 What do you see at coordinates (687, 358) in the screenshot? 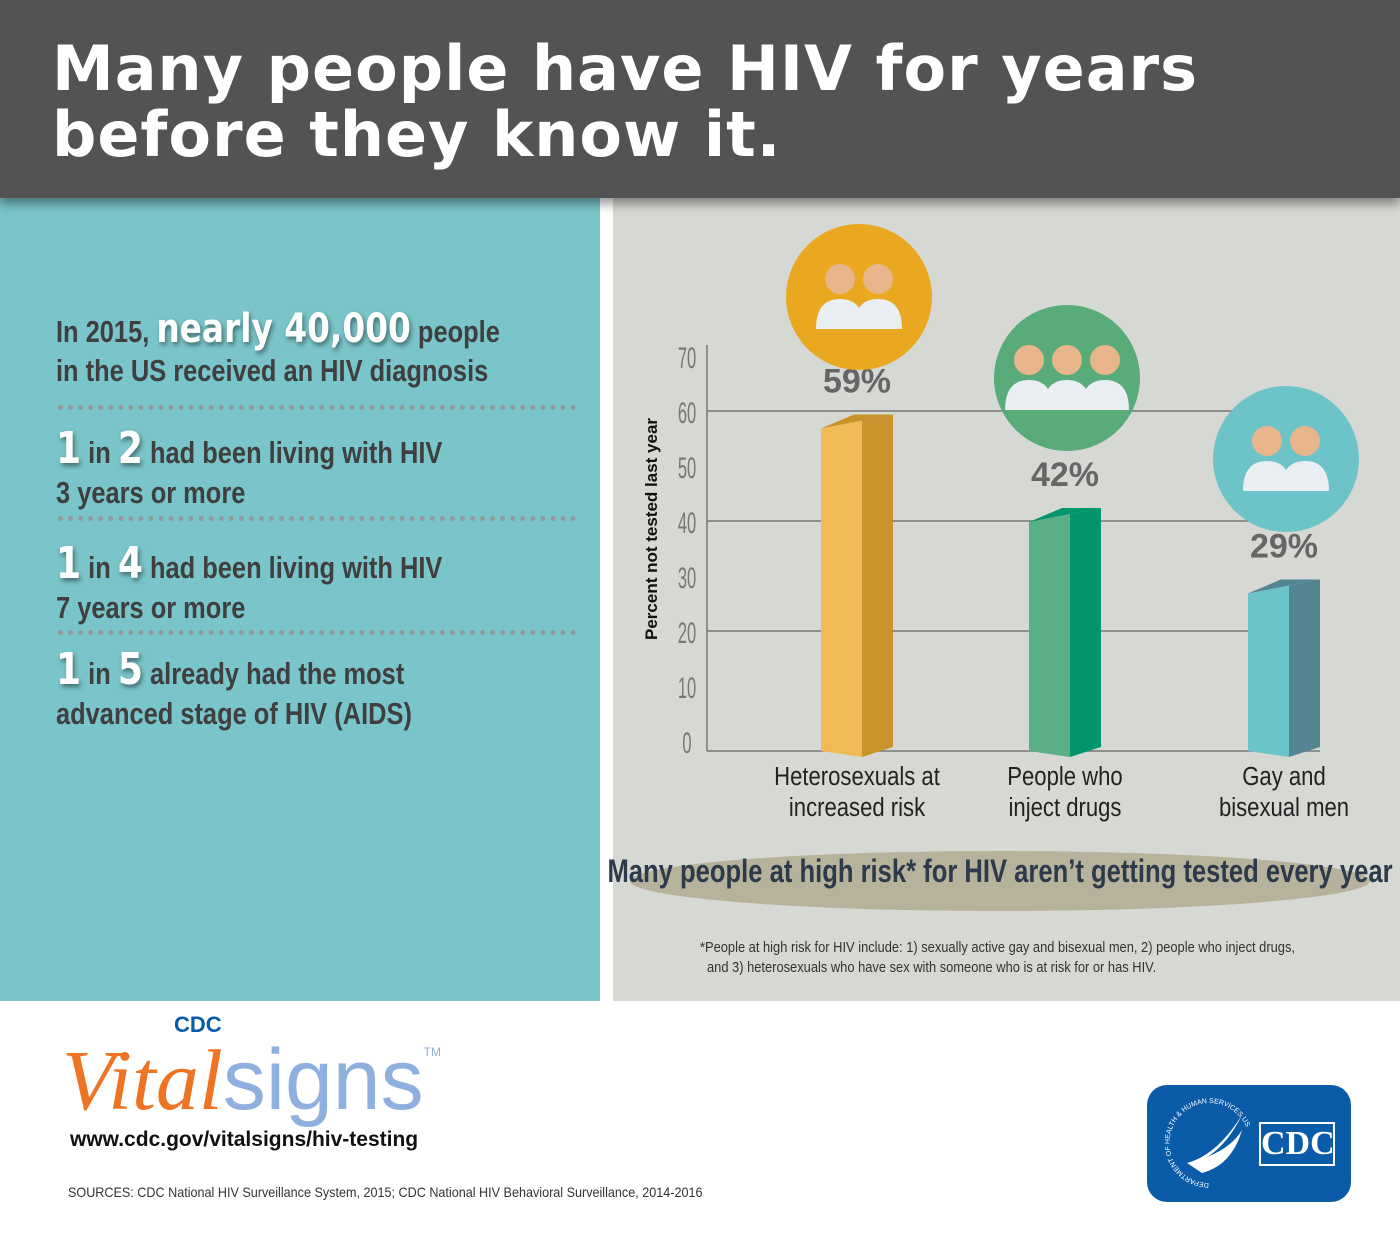
I see `y-tick-label: 70` at bounding box center [687, 358].